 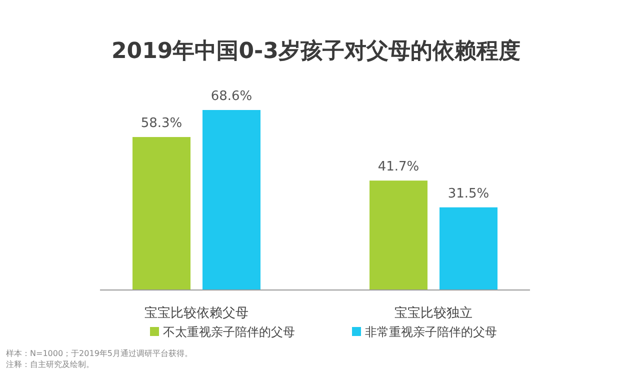 I want to click on data-label: 58.3%, so click(x=161, y=124).